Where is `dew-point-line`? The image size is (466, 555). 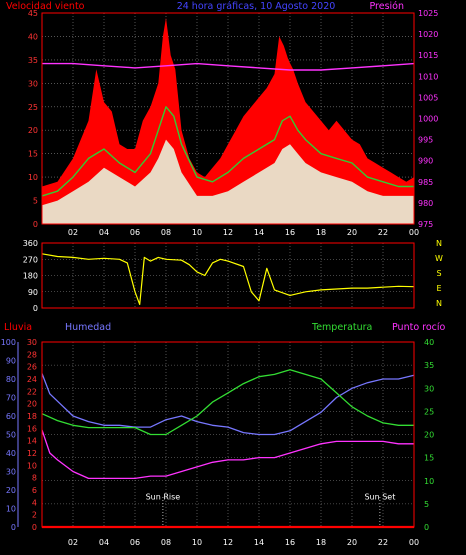
dew-point-line is located at coordinates (227, 454).